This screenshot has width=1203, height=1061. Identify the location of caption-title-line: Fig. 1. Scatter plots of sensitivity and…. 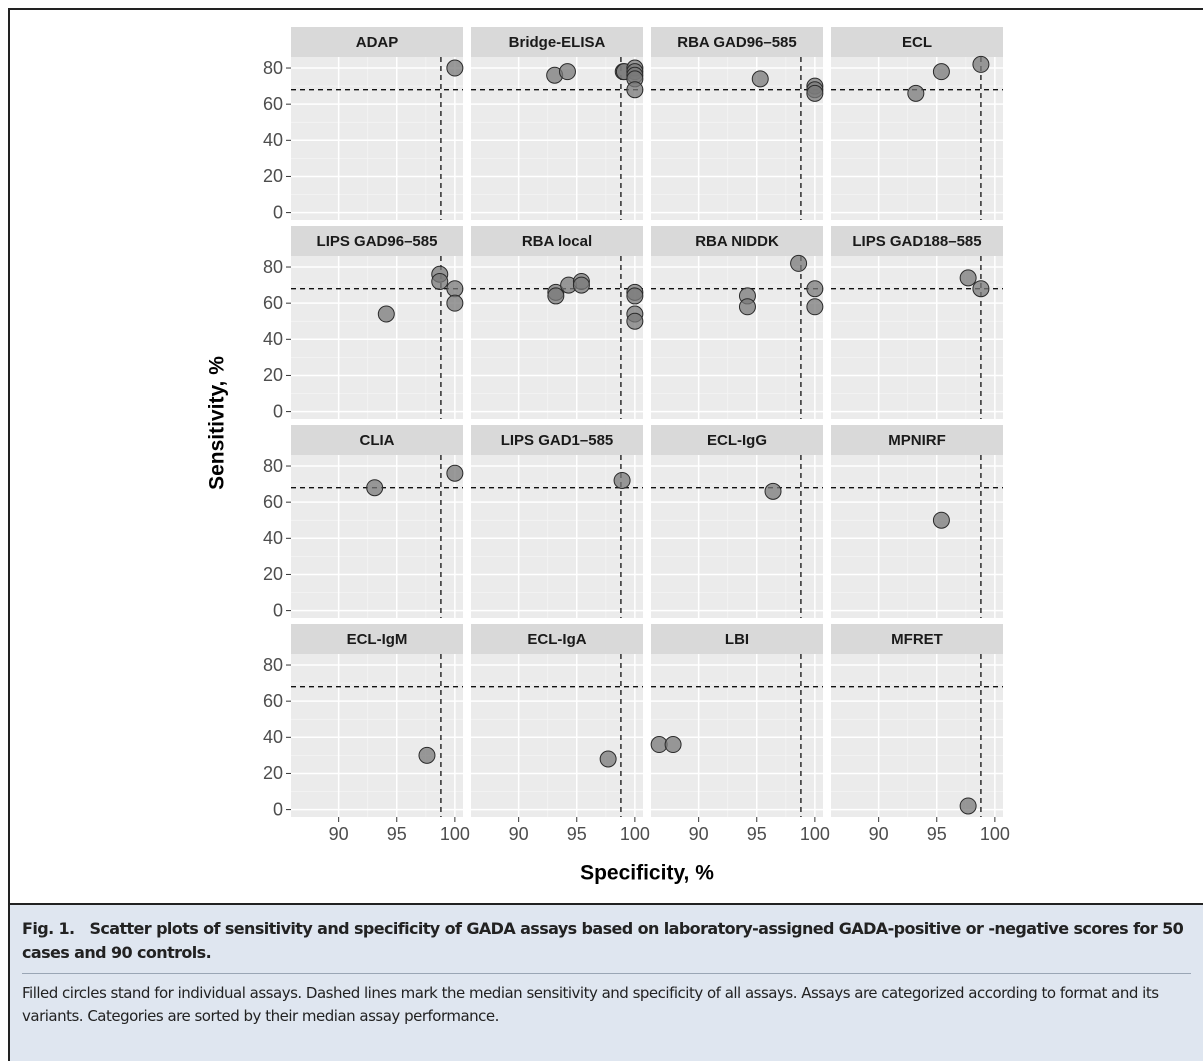
(606, 945).